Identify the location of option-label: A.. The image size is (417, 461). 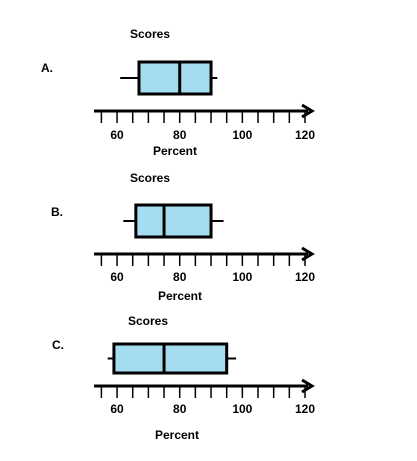
(47, 68).